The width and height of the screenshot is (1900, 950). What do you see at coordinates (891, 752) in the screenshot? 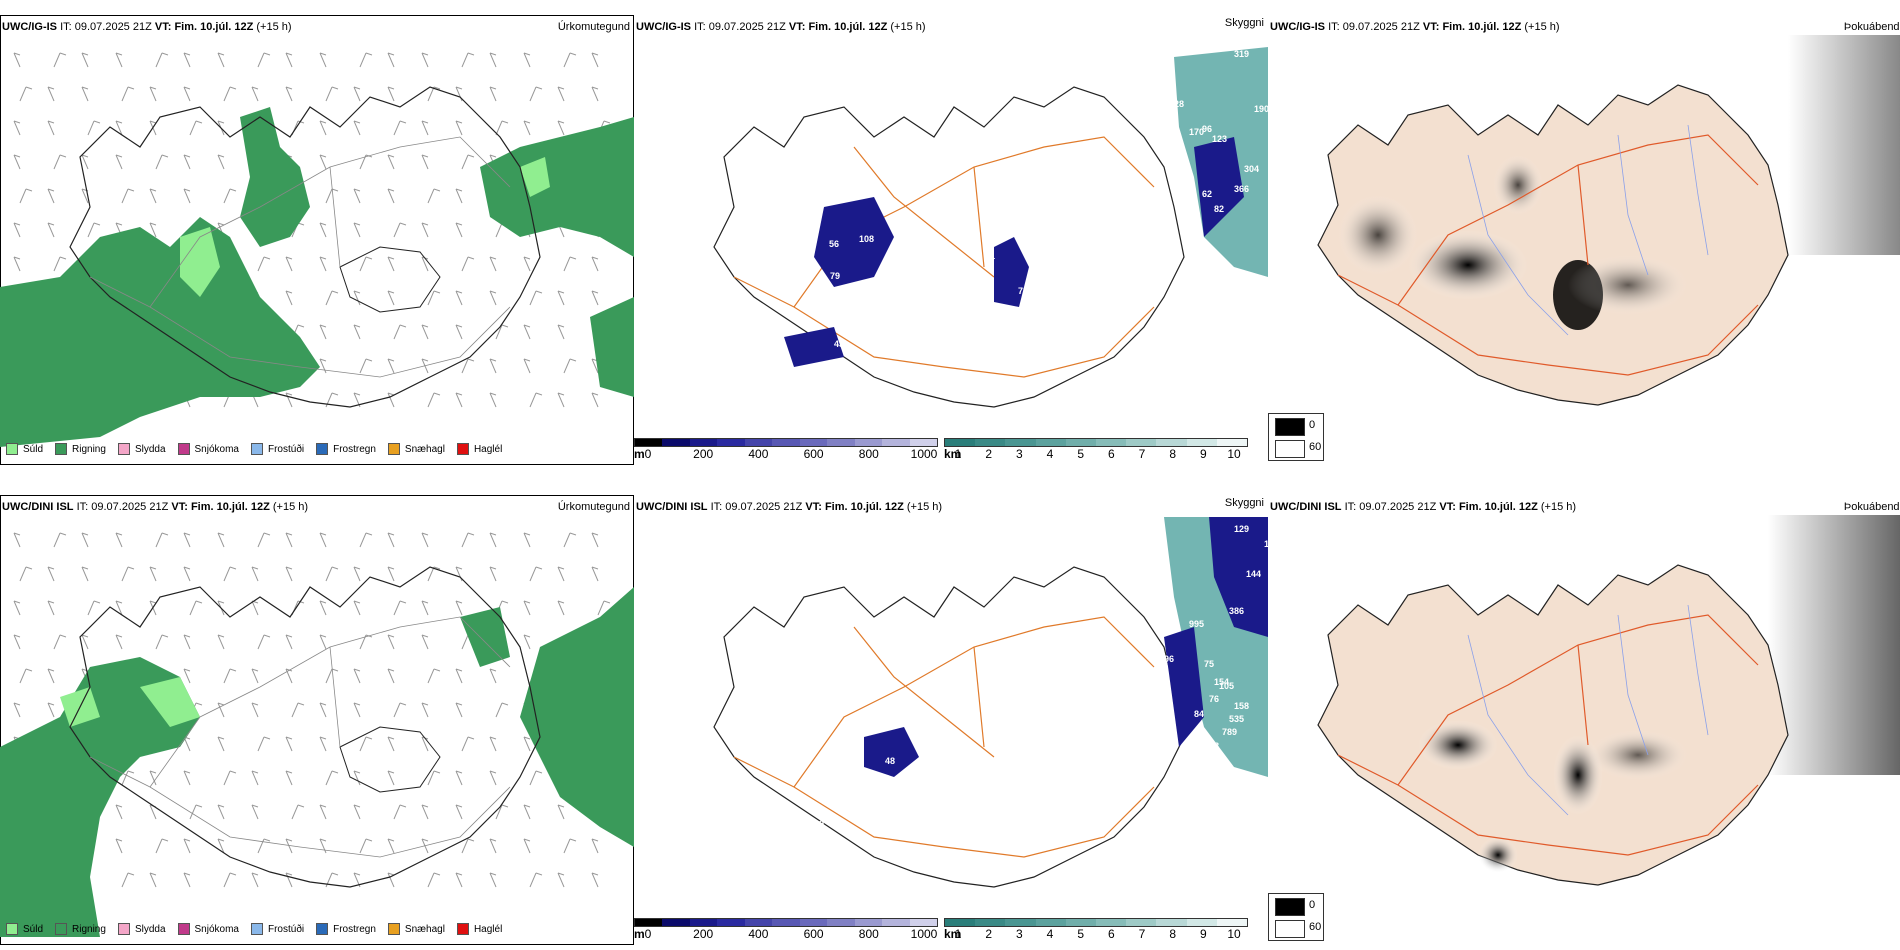
I see `vis-low-west` at bounding box center [891, 752].